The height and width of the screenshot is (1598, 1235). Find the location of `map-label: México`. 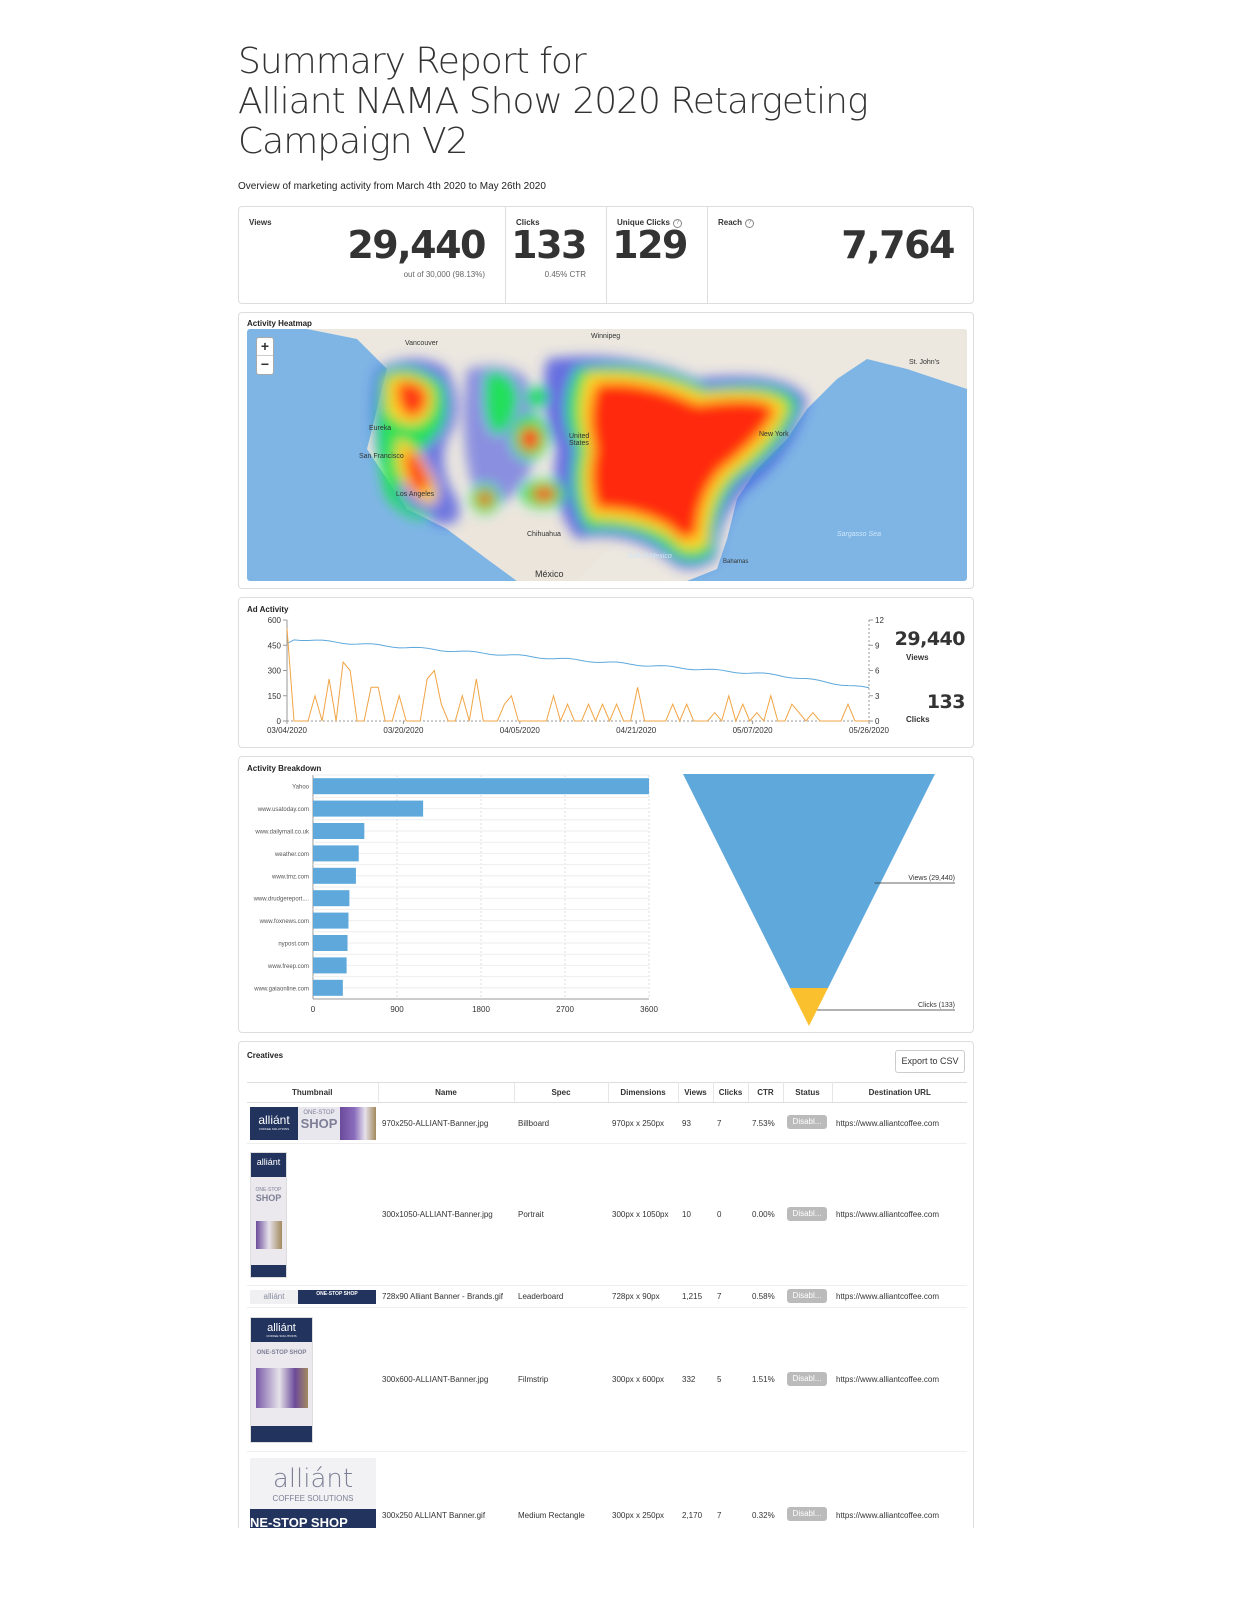

map-label: México is located at coordinates (549, 574).